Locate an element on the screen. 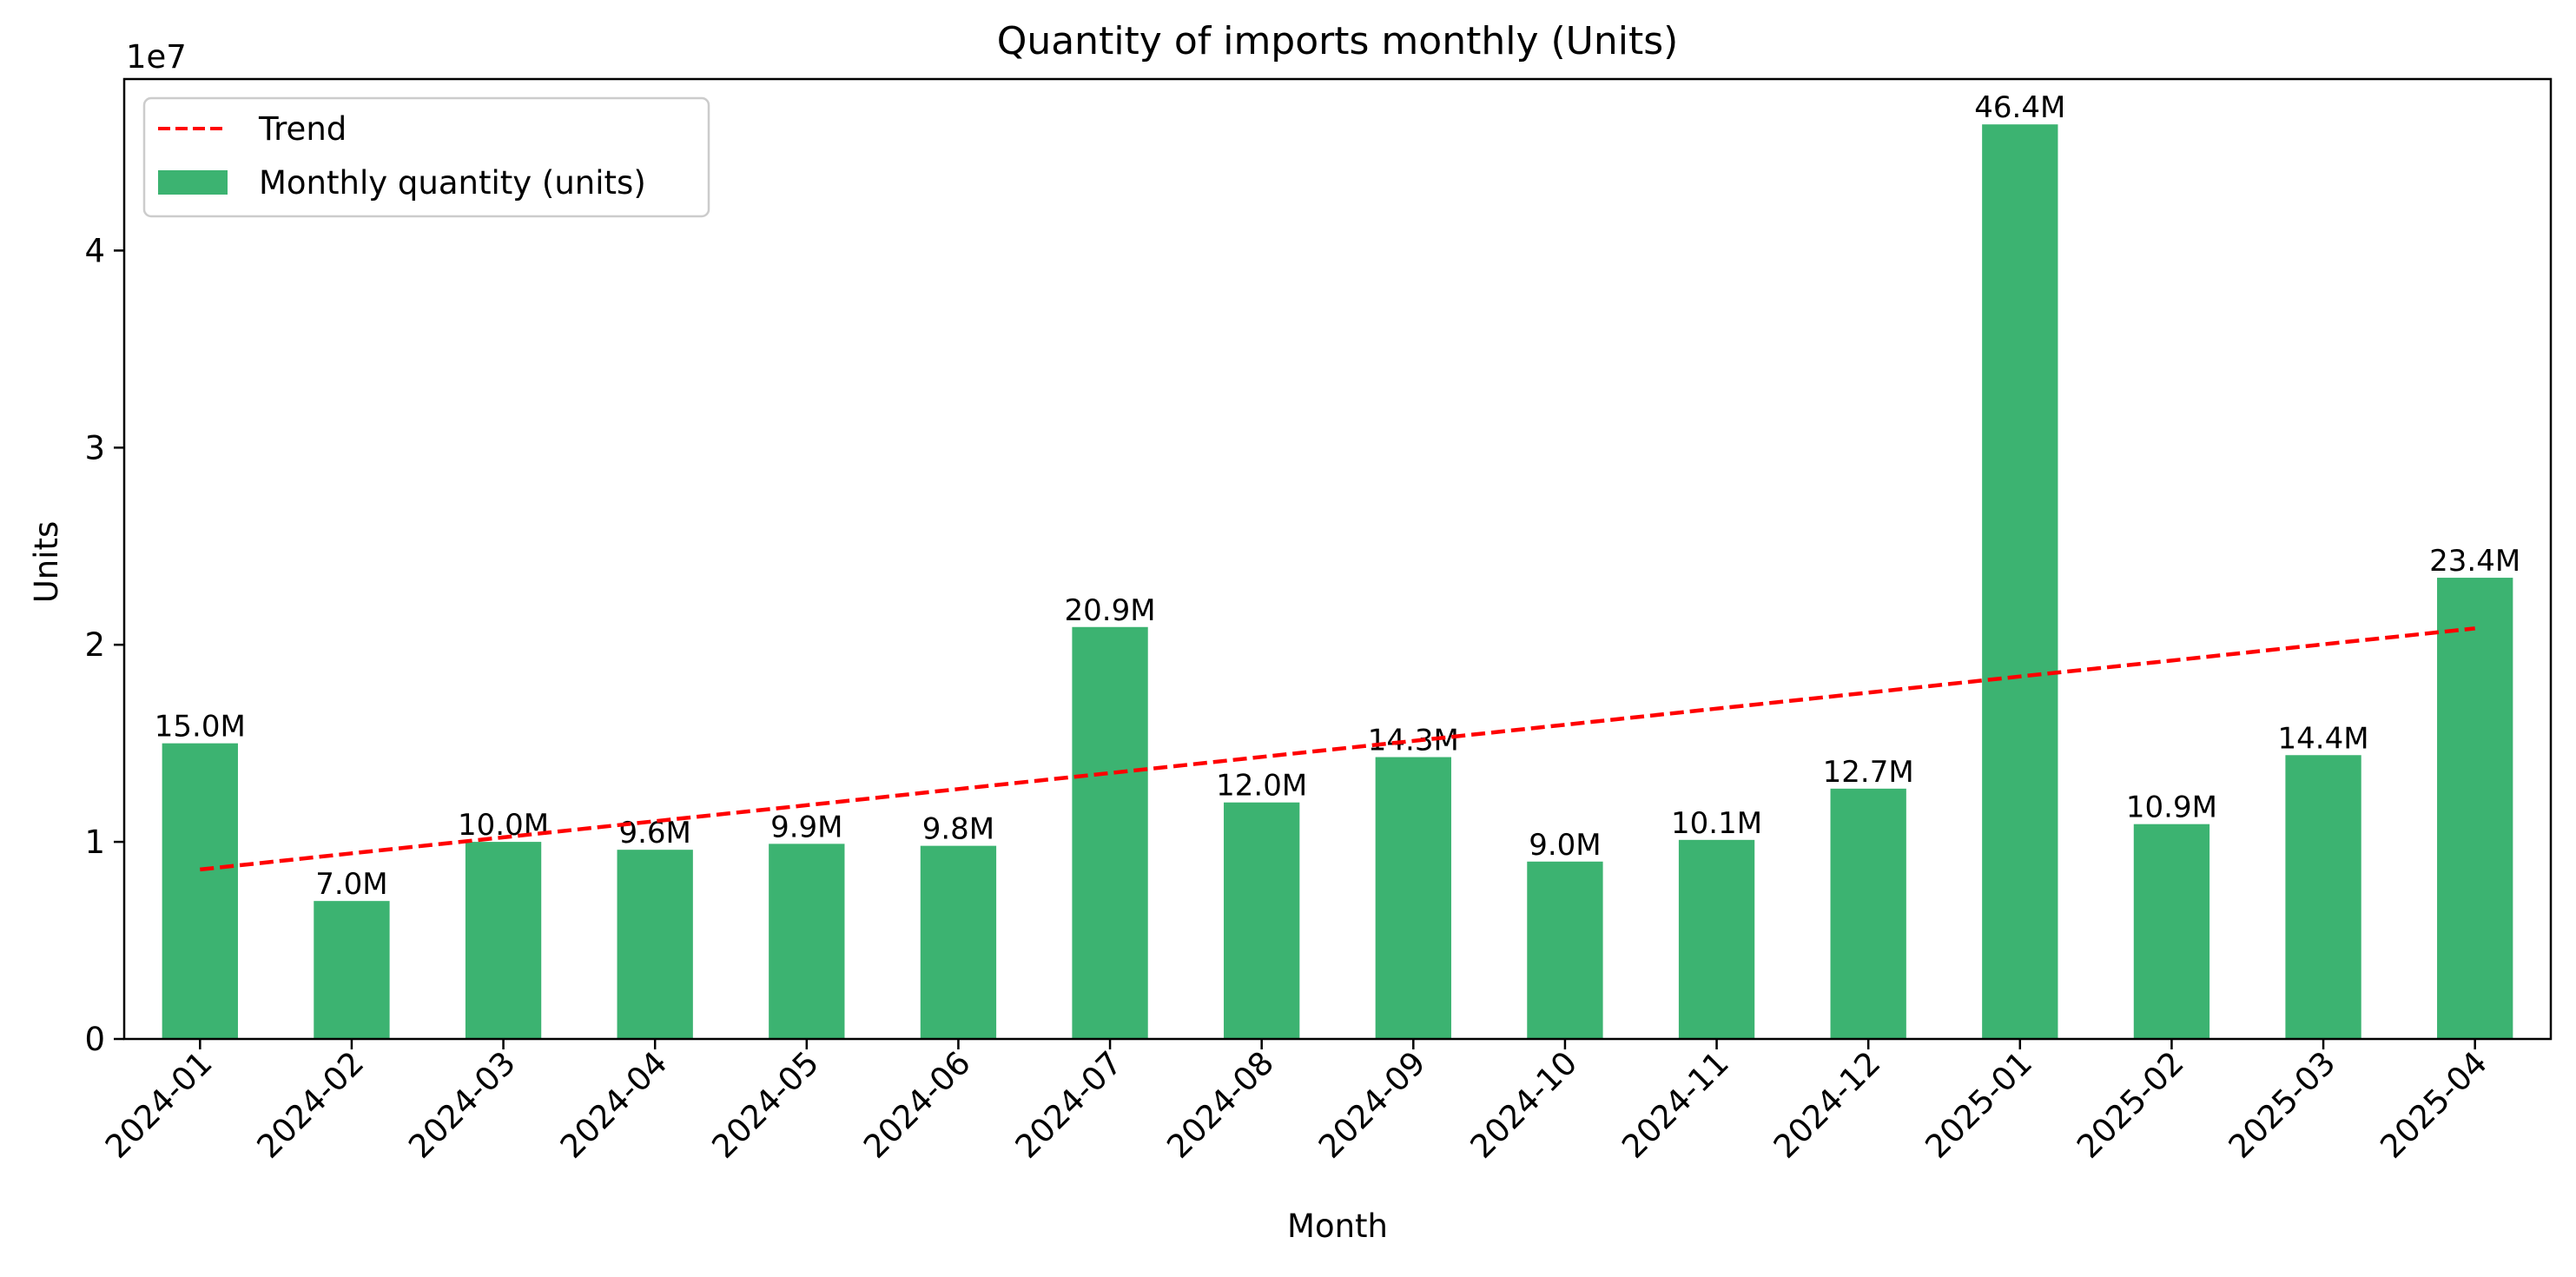 The image size is (2576, 1277). x-tick-label: 2024-08 is located at coordinates (1220, 1105).